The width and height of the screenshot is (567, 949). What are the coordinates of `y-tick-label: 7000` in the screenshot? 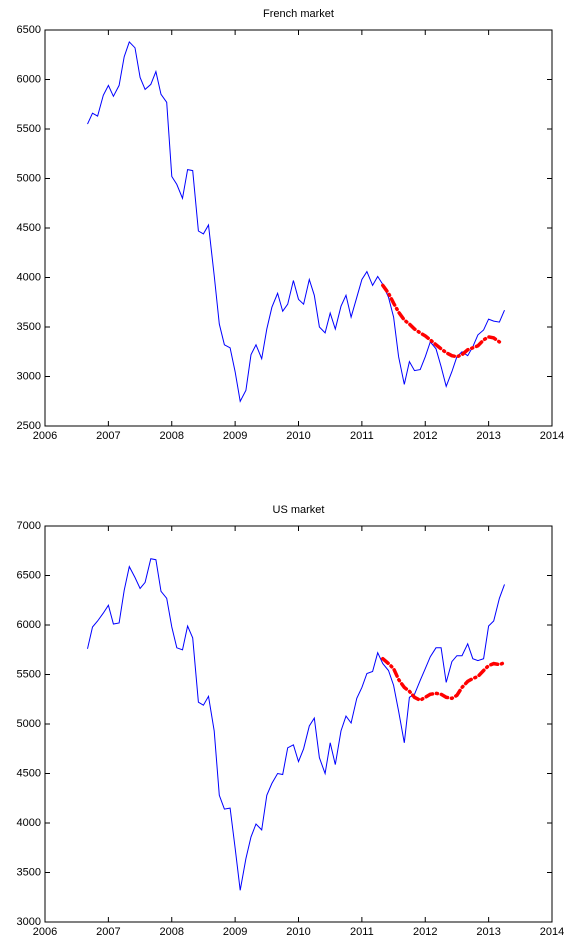 It's located at (29, 526).